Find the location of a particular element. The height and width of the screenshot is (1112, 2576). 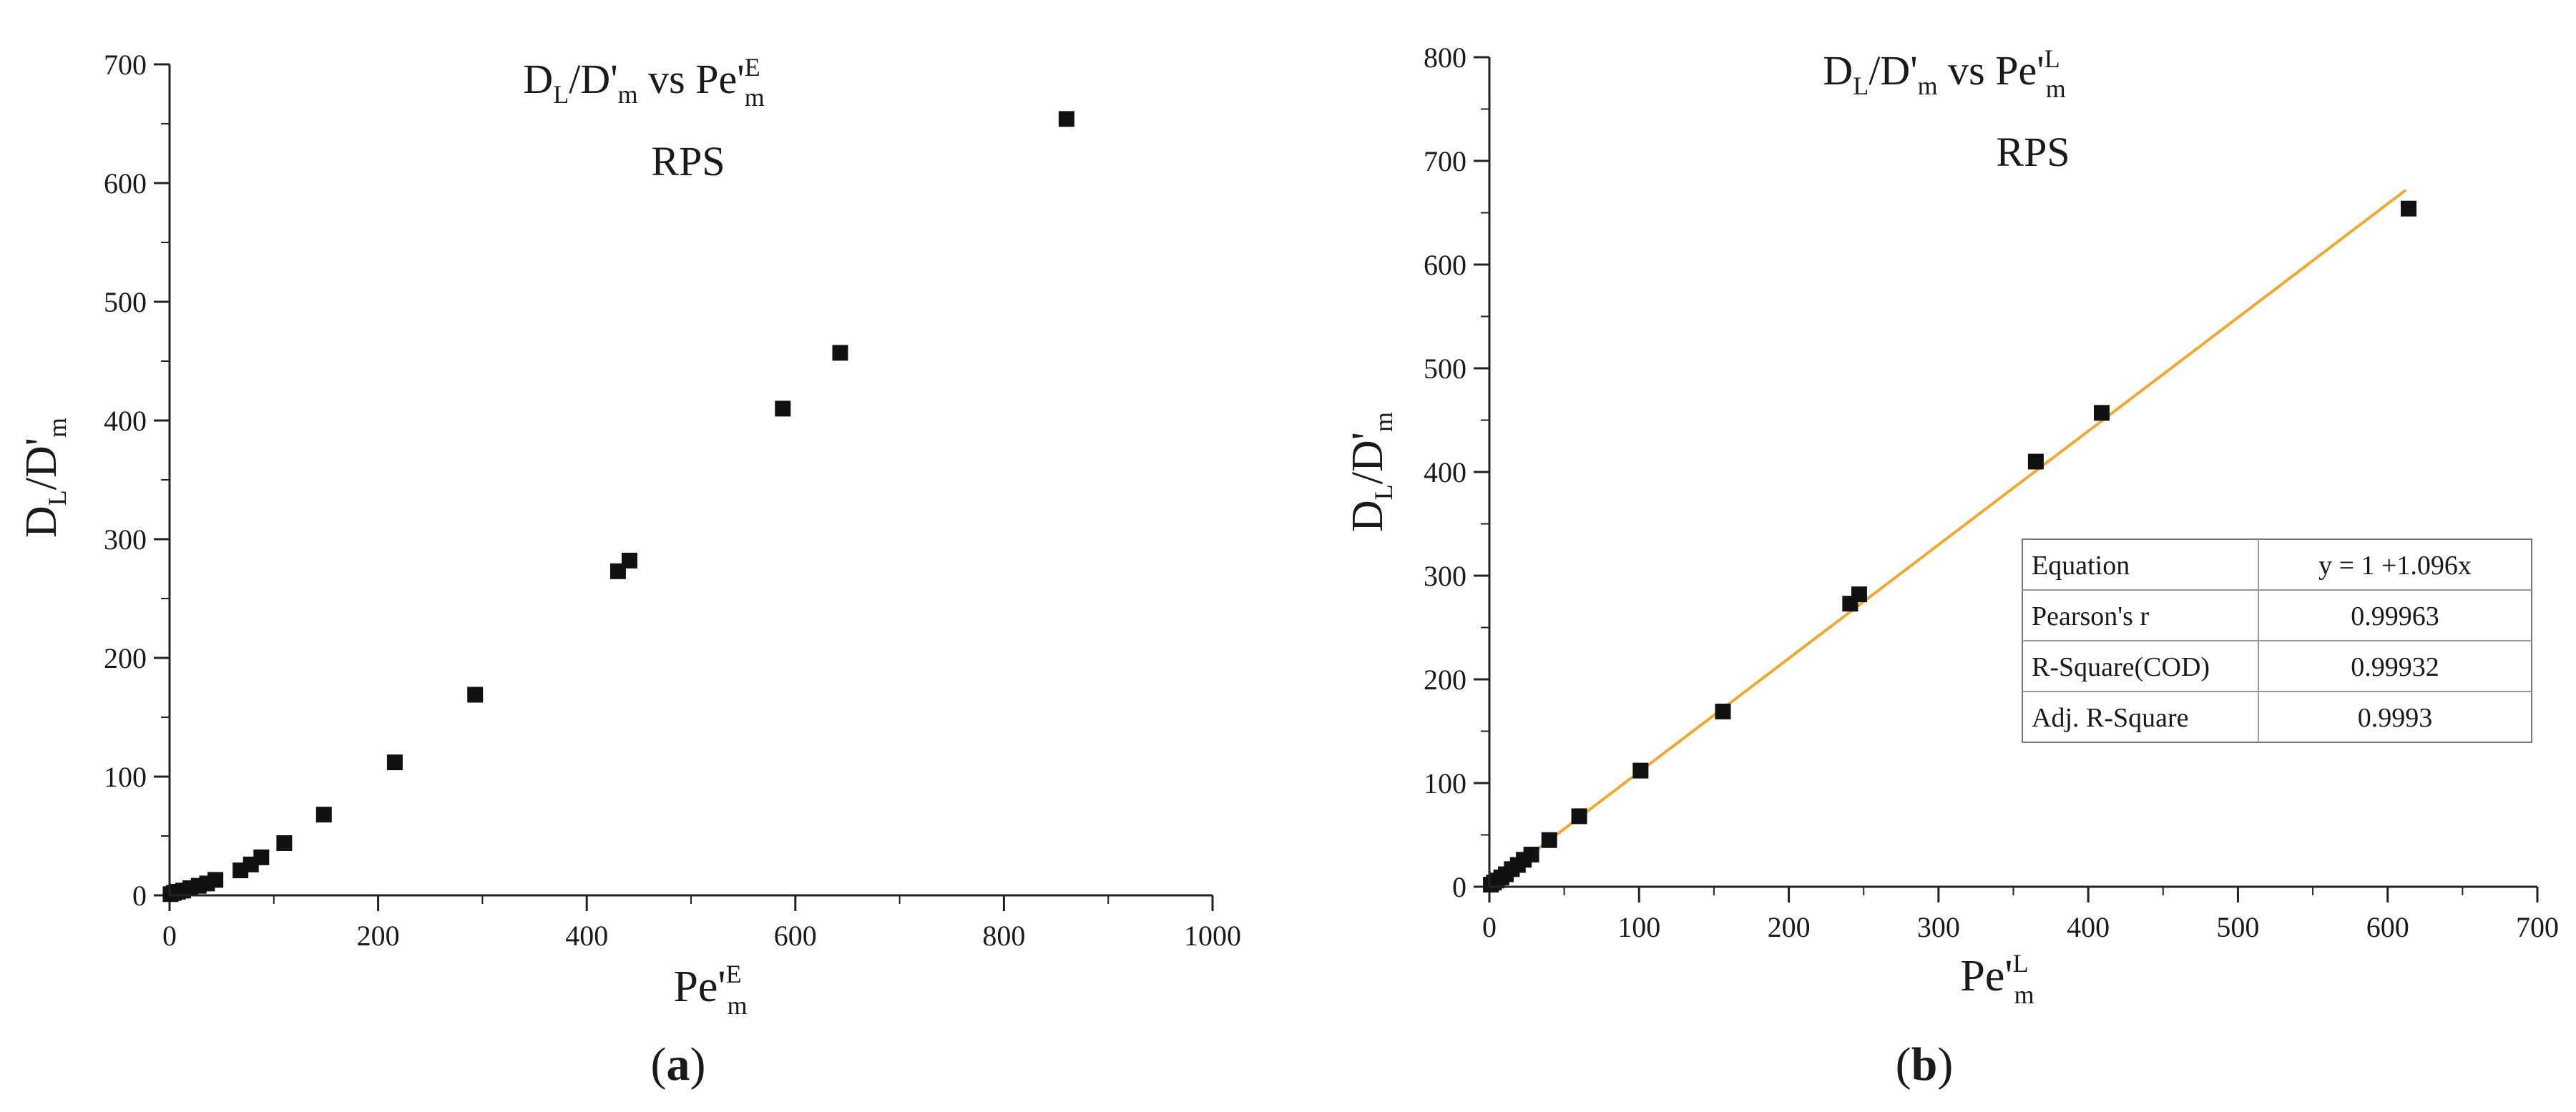

chart-a-y-tick-label: 200 is located at coordinates (125, 658).